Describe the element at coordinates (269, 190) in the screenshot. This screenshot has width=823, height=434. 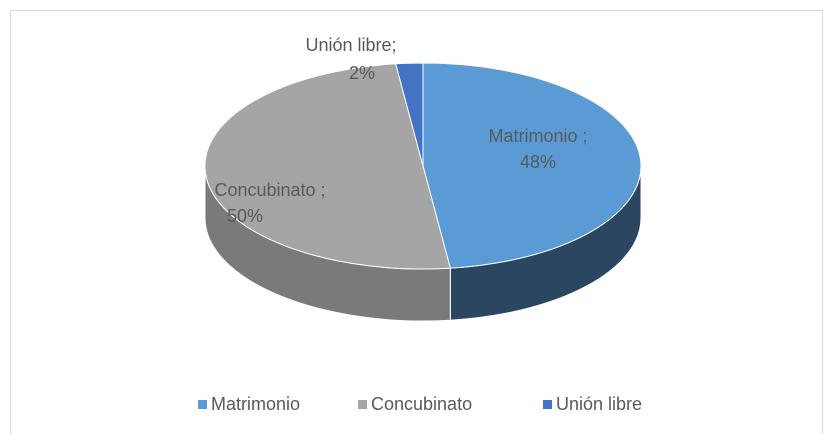
I see `data-label-name: Concubinato ;` at that location.